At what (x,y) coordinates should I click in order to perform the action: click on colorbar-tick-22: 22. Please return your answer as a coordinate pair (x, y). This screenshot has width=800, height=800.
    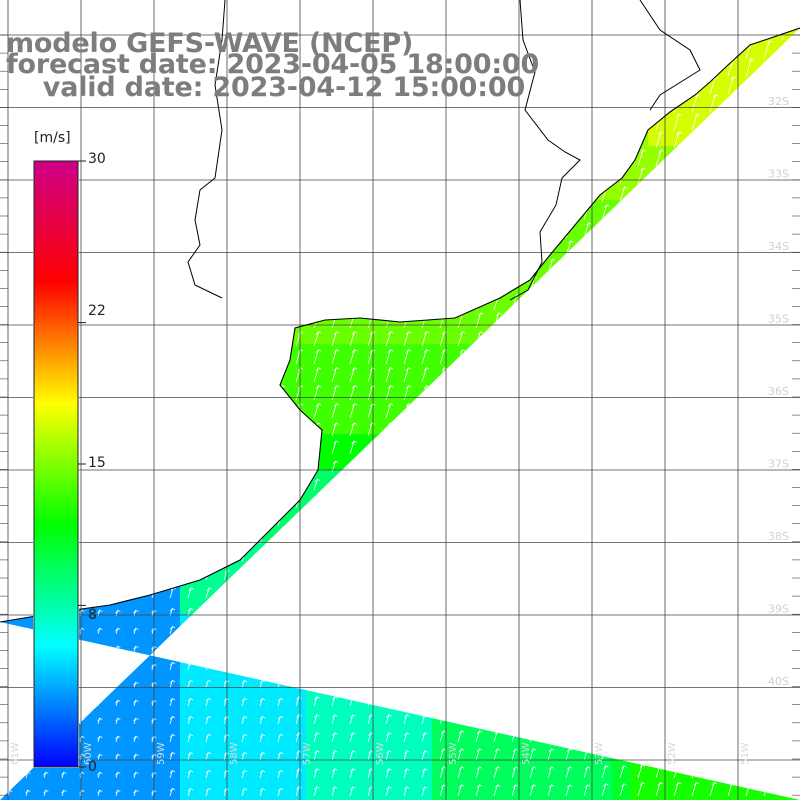
    Looking at the image, I should click on (97, 311).